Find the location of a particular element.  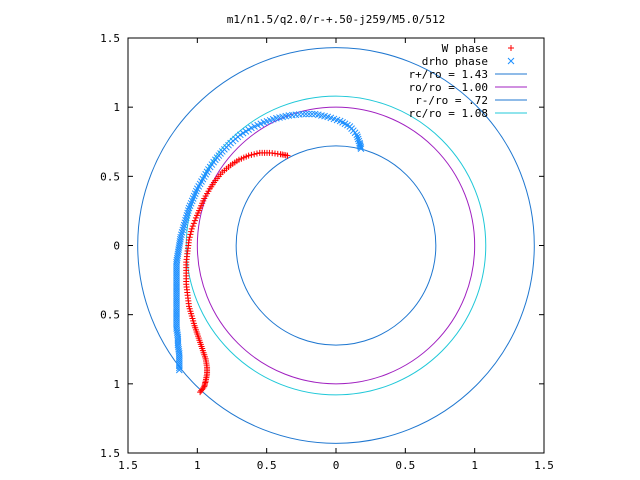

chart-title: m1/n1.5/q2.0/r-+.50-j259/M5.0/512 is located at coordinates (336, 19).